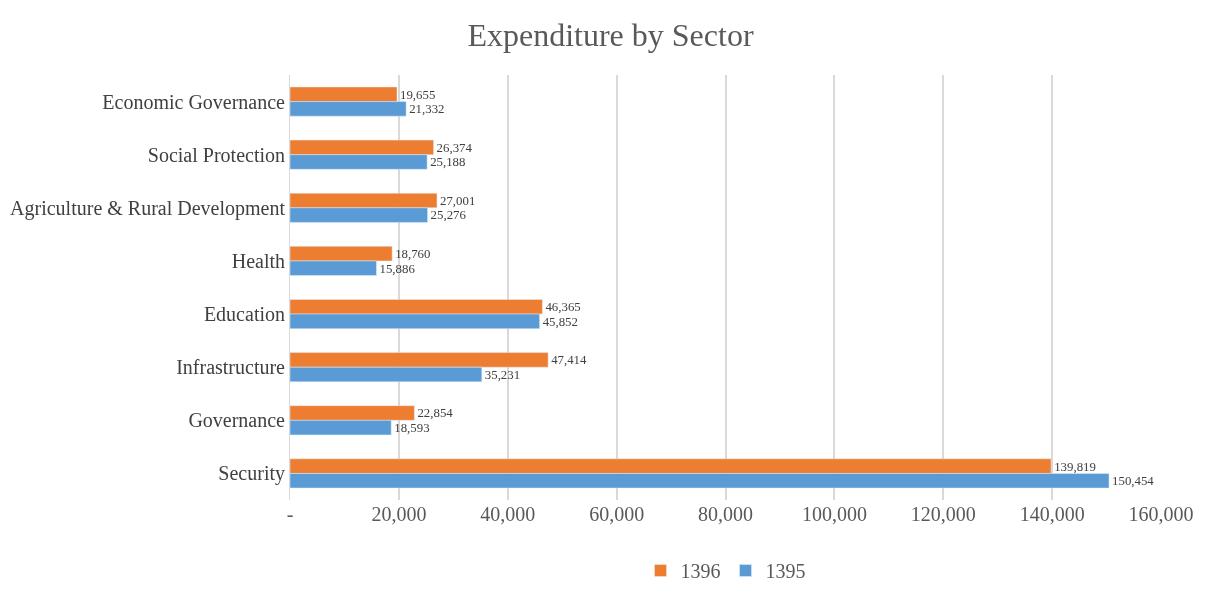 The height and width of the screenshot is (600, 1221). What do you see at coordinates (435, 413) in the screenshot?
I see `data-label: 22,854` at bounding box center [435, 413].